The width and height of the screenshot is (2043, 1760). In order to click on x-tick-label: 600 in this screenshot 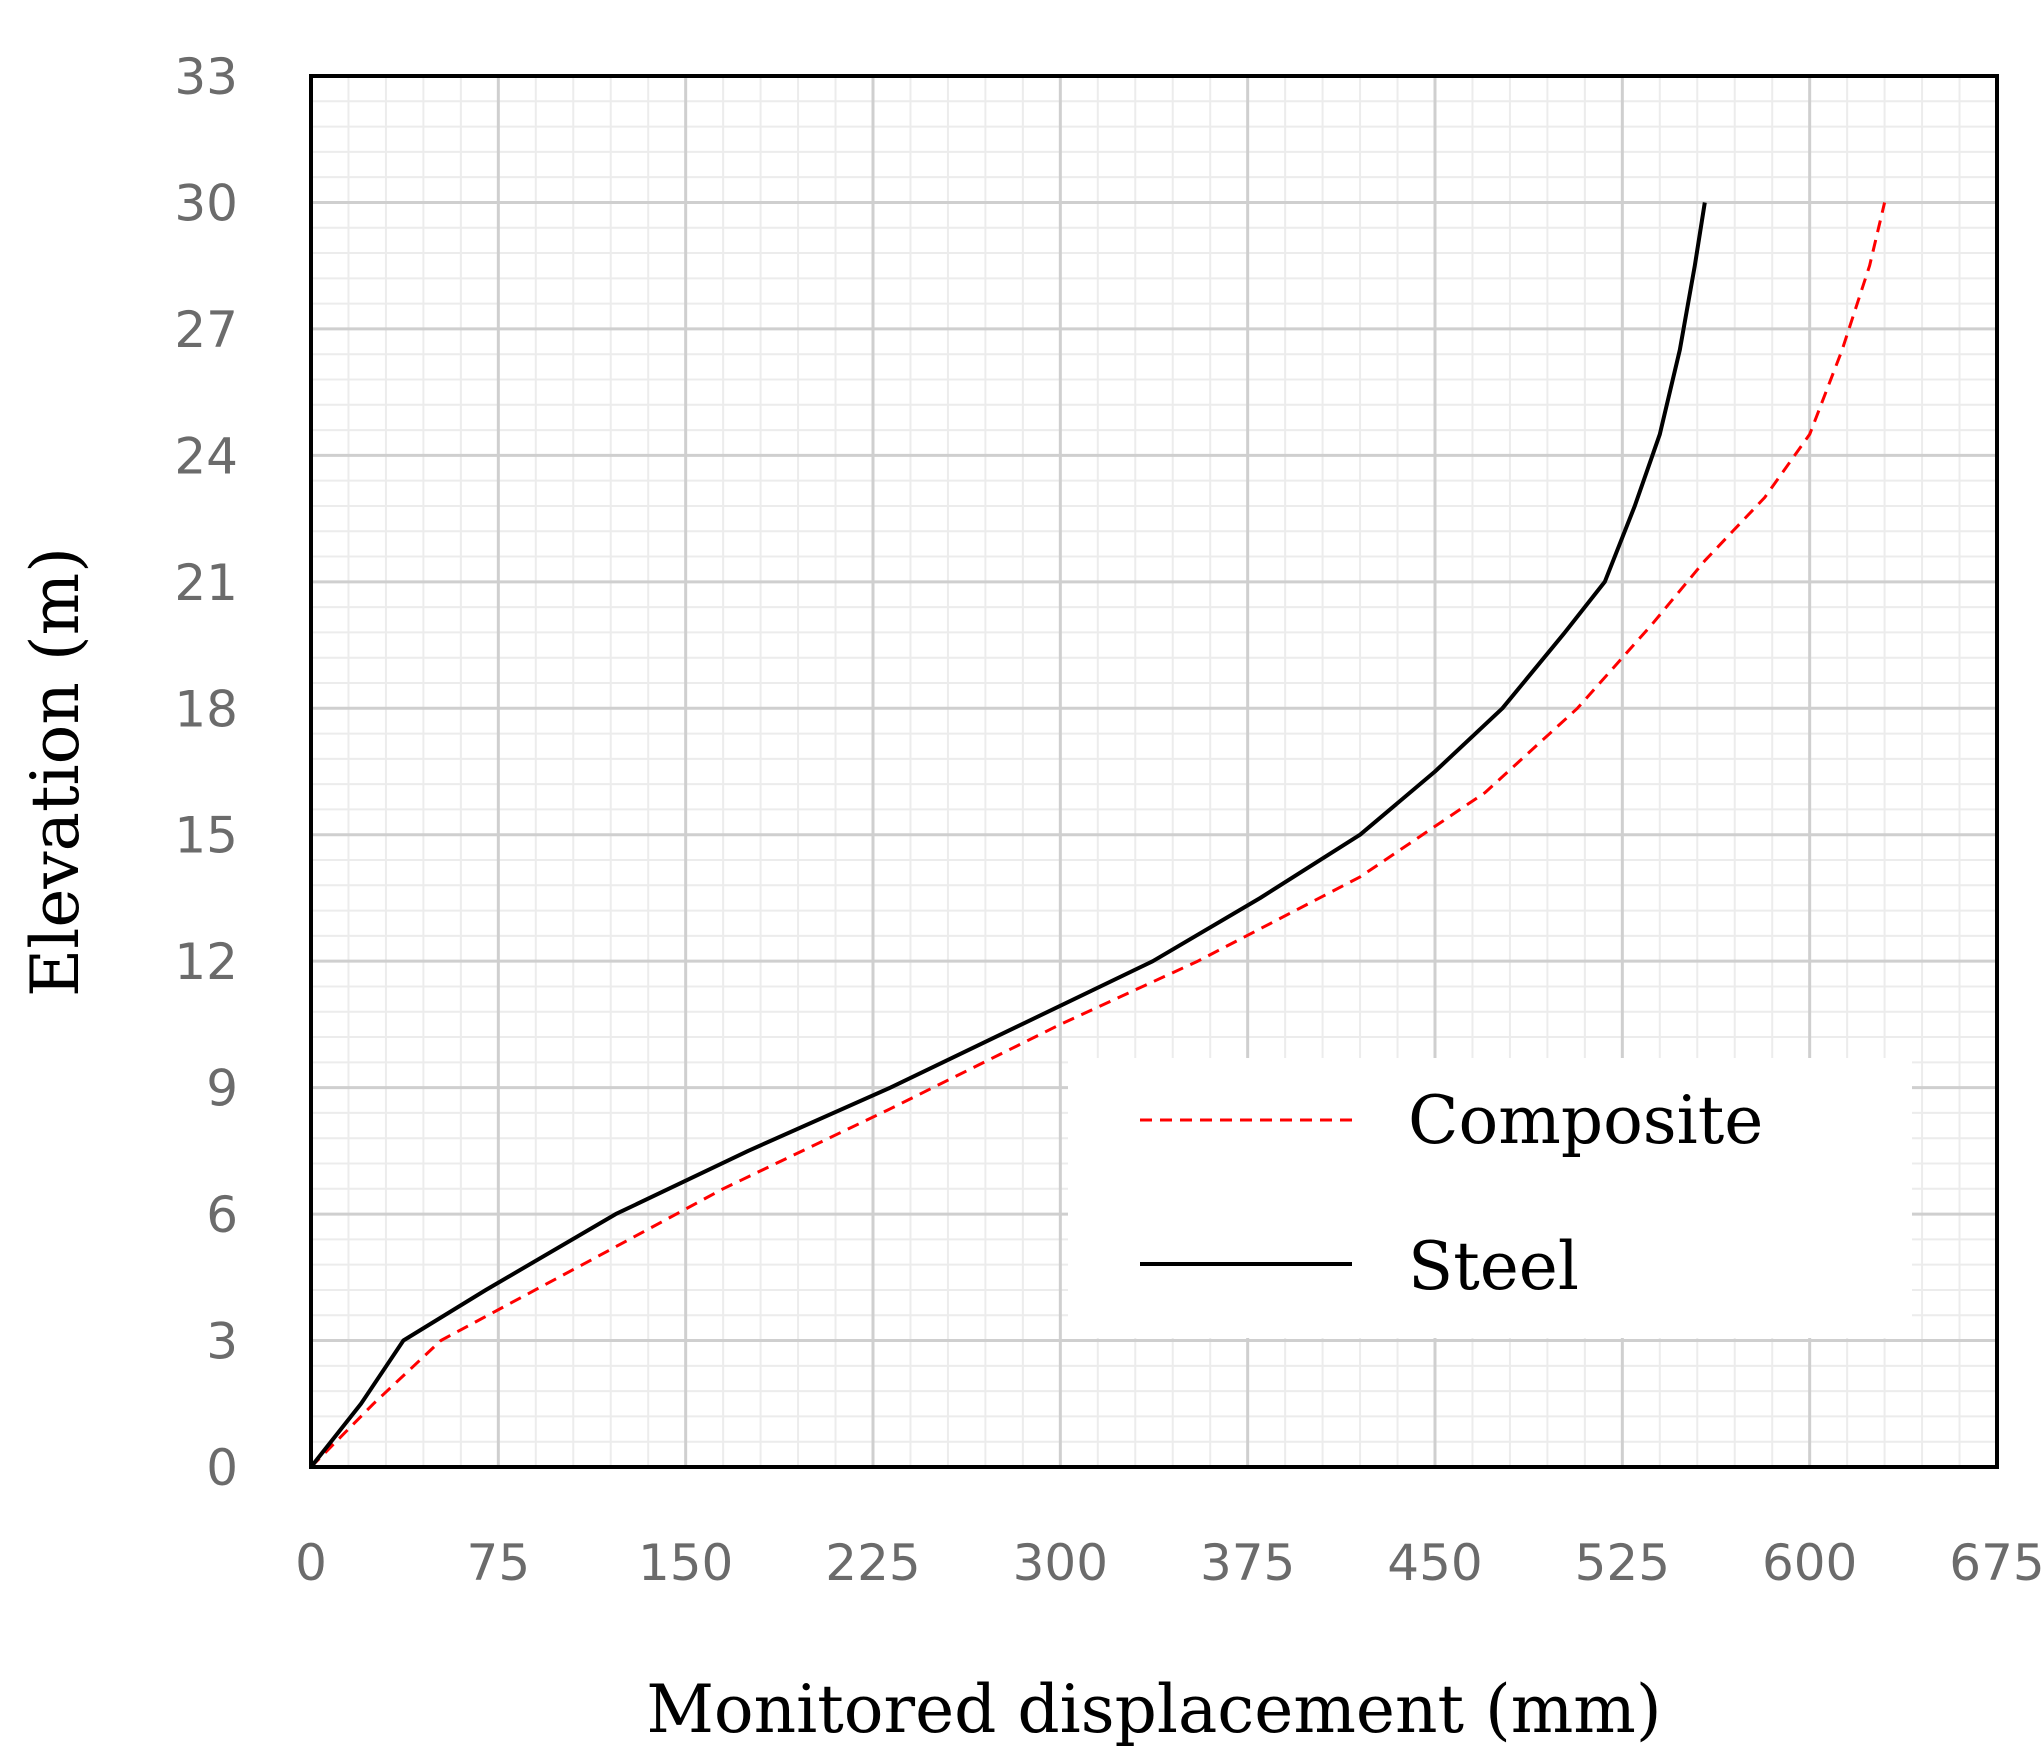, I will do `click(1809, 1563)`.